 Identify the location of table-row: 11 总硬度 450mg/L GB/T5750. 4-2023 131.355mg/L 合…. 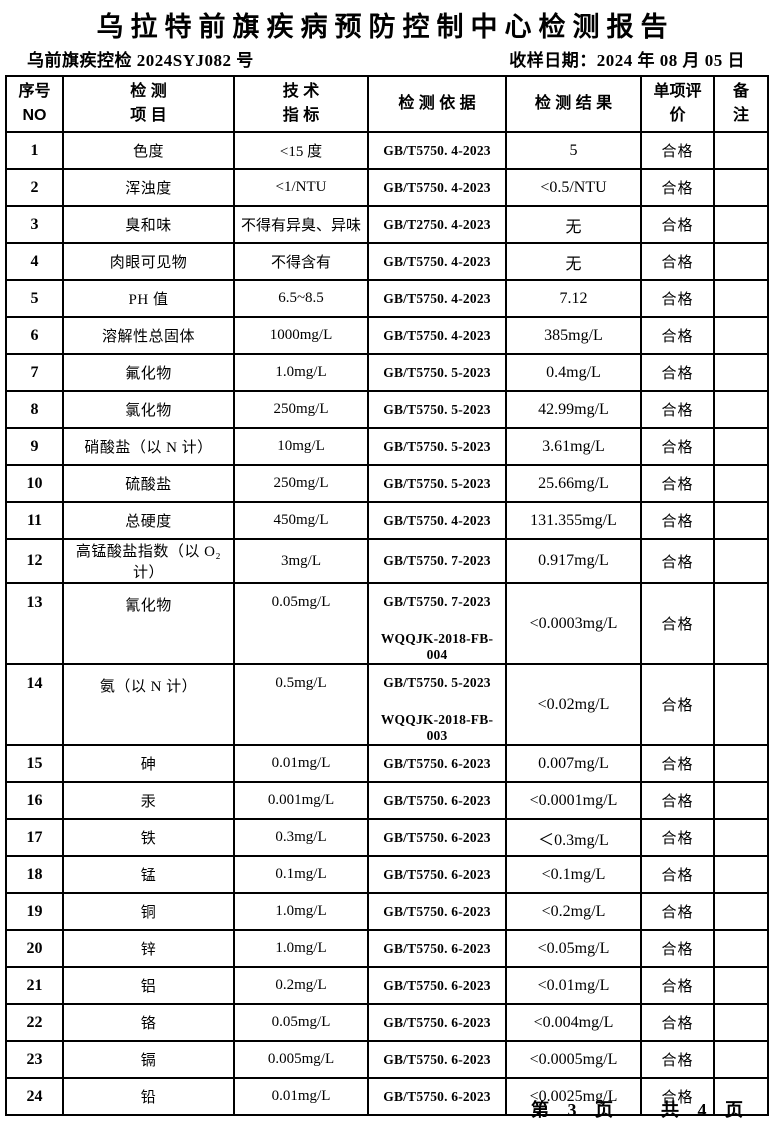
(387, 520).